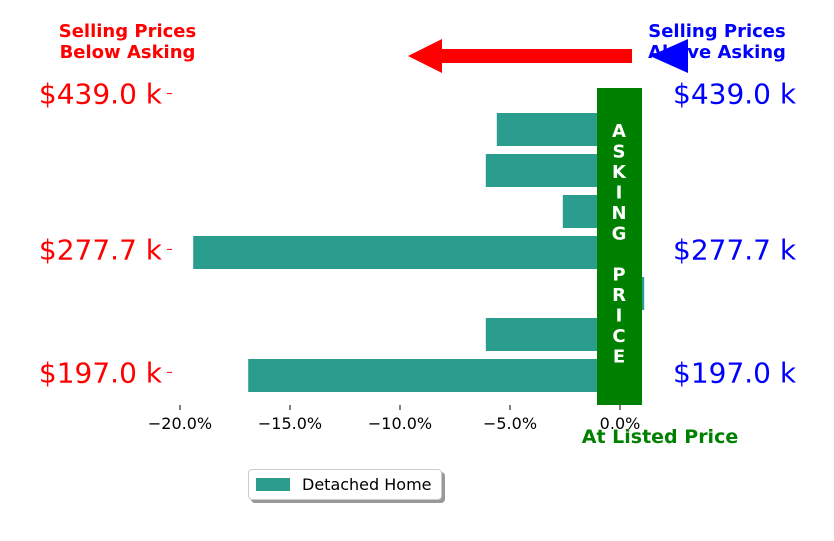  Describe the element at coordinates (735, 94) in the screenshot. I see `y-tick-label-right: $439.0 k` at that location.